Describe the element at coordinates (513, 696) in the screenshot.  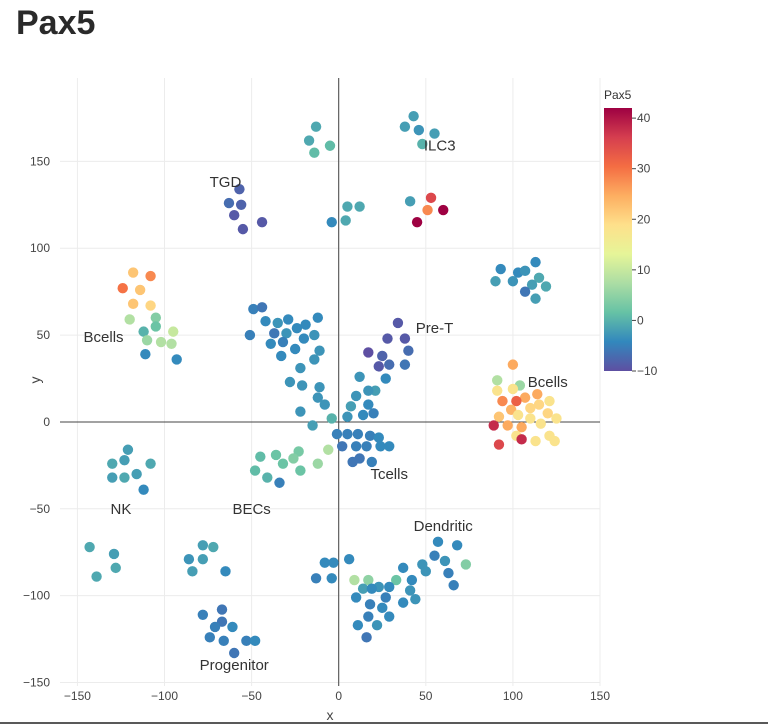
I see `x-tick-label: 100` at that location.